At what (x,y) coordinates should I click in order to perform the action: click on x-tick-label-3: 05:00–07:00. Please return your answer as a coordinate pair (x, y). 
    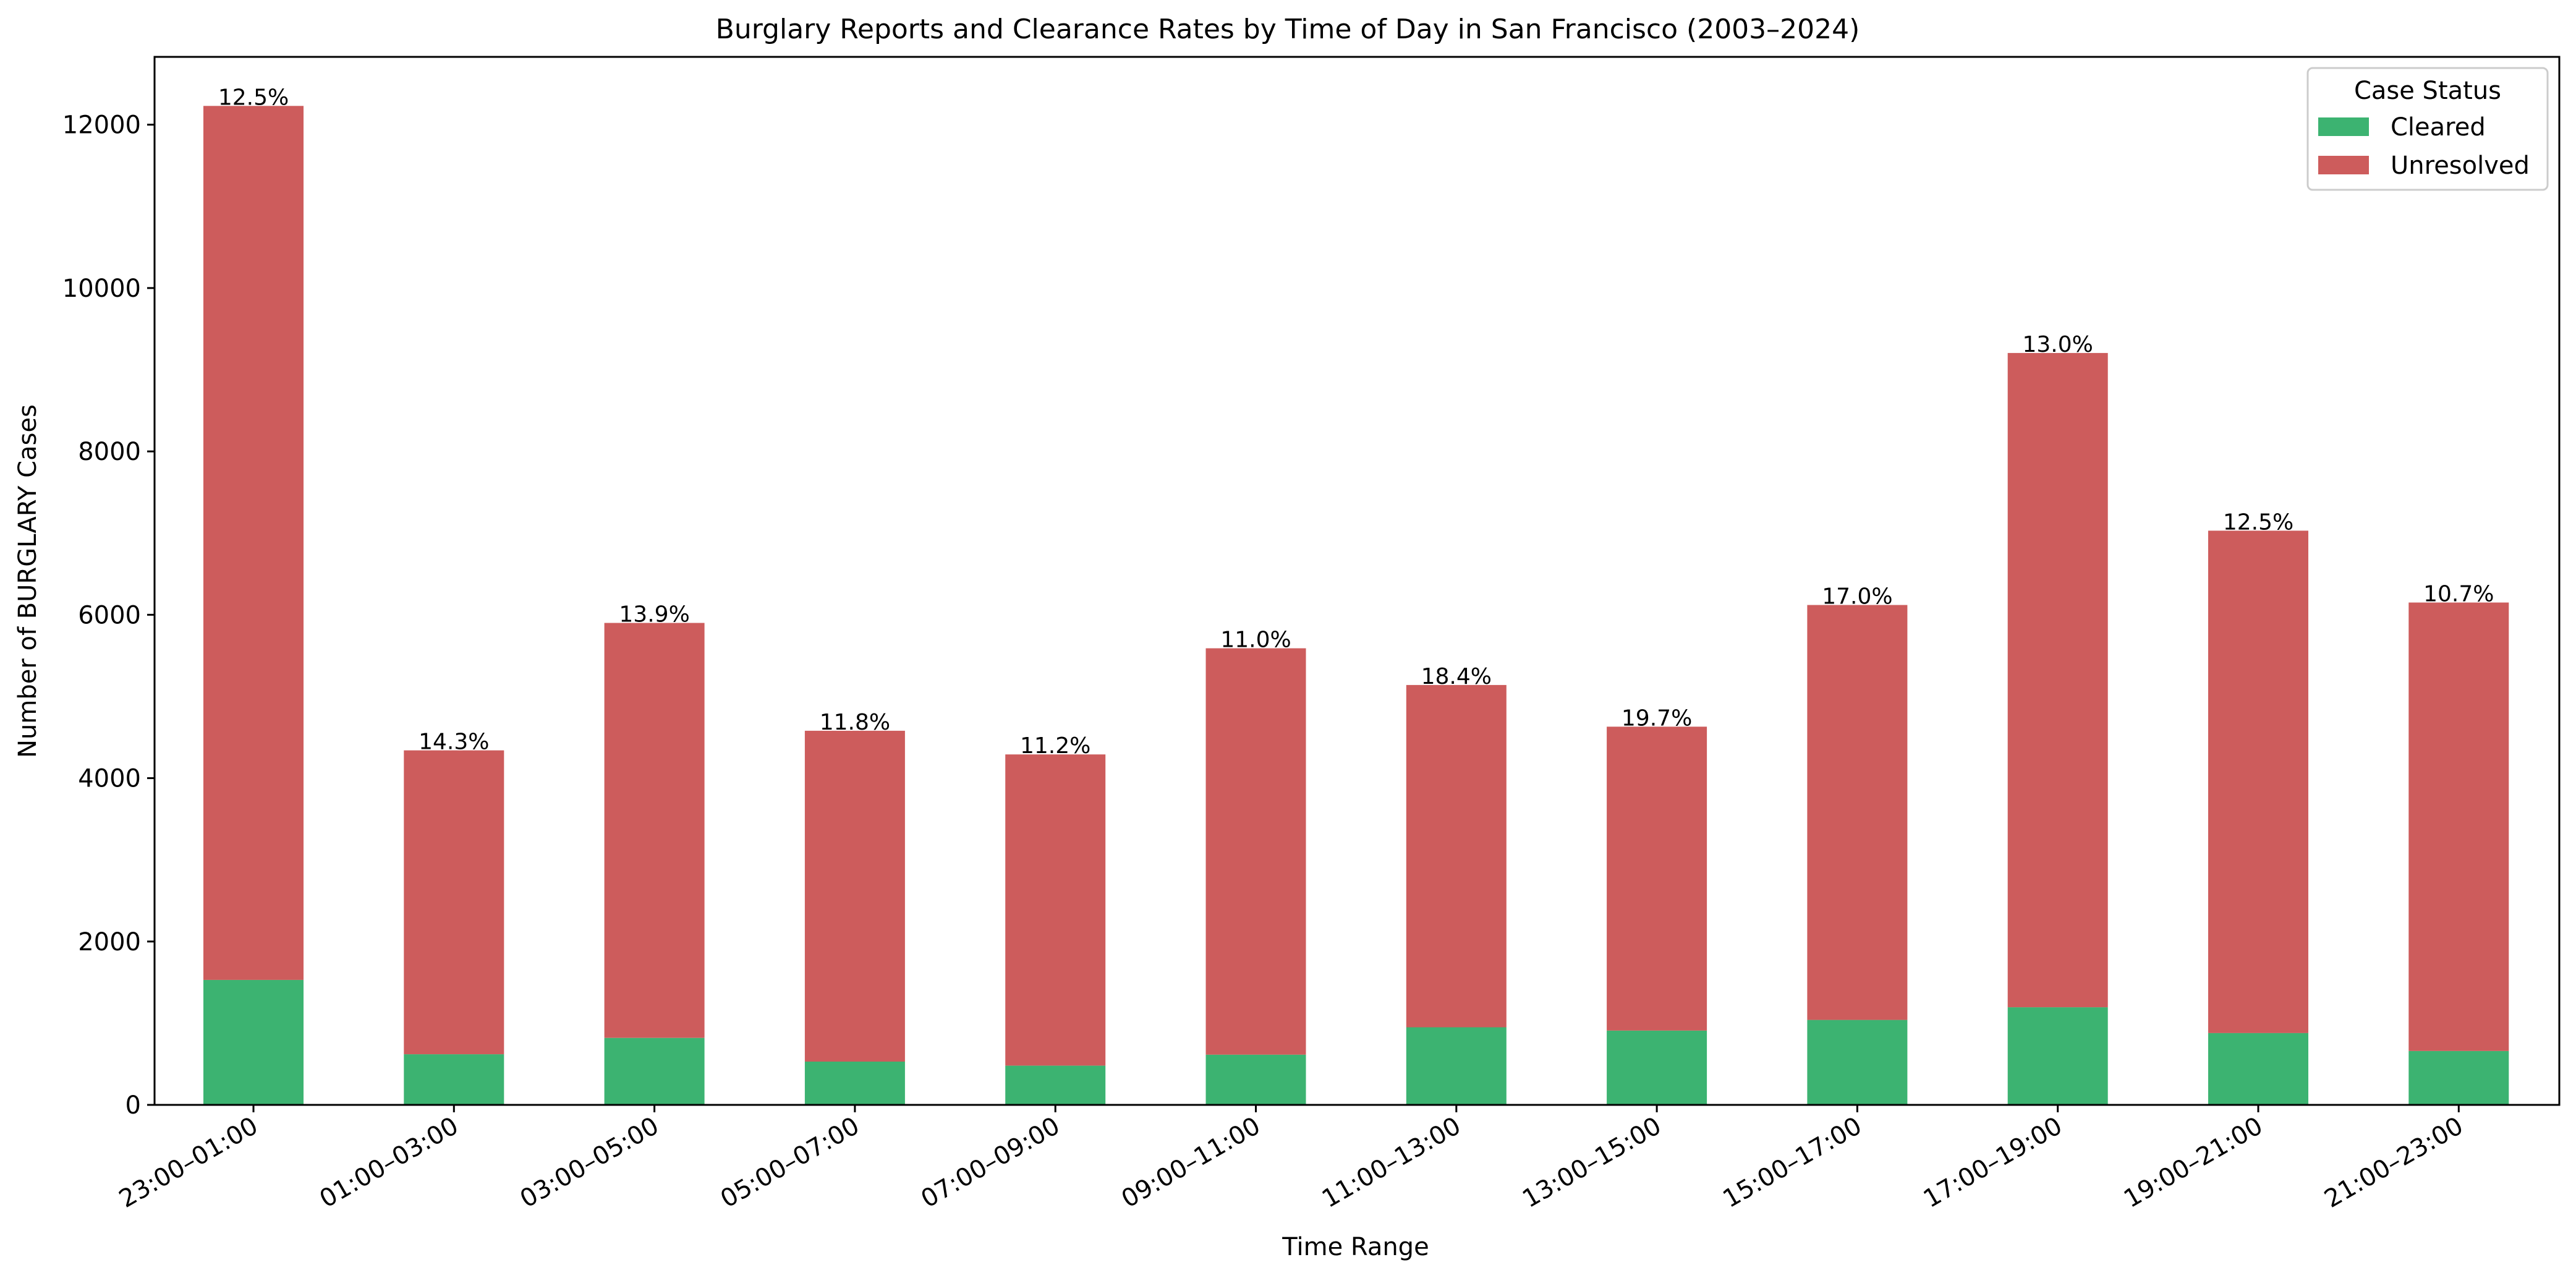
    Looking at the image, I should click on (790, 1163).